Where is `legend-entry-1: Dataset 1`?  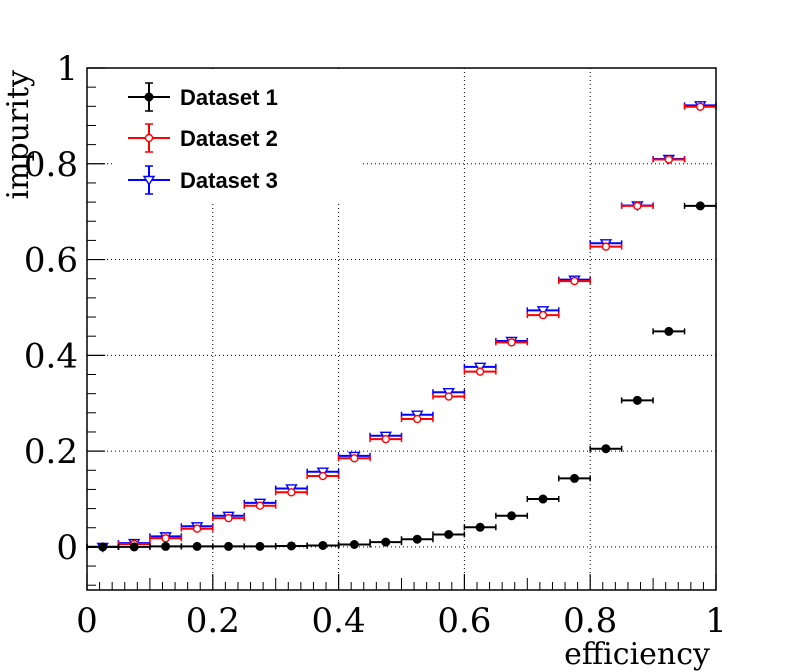
legend-entry-1: Dataset 1 is located at coordinates (203, 97).